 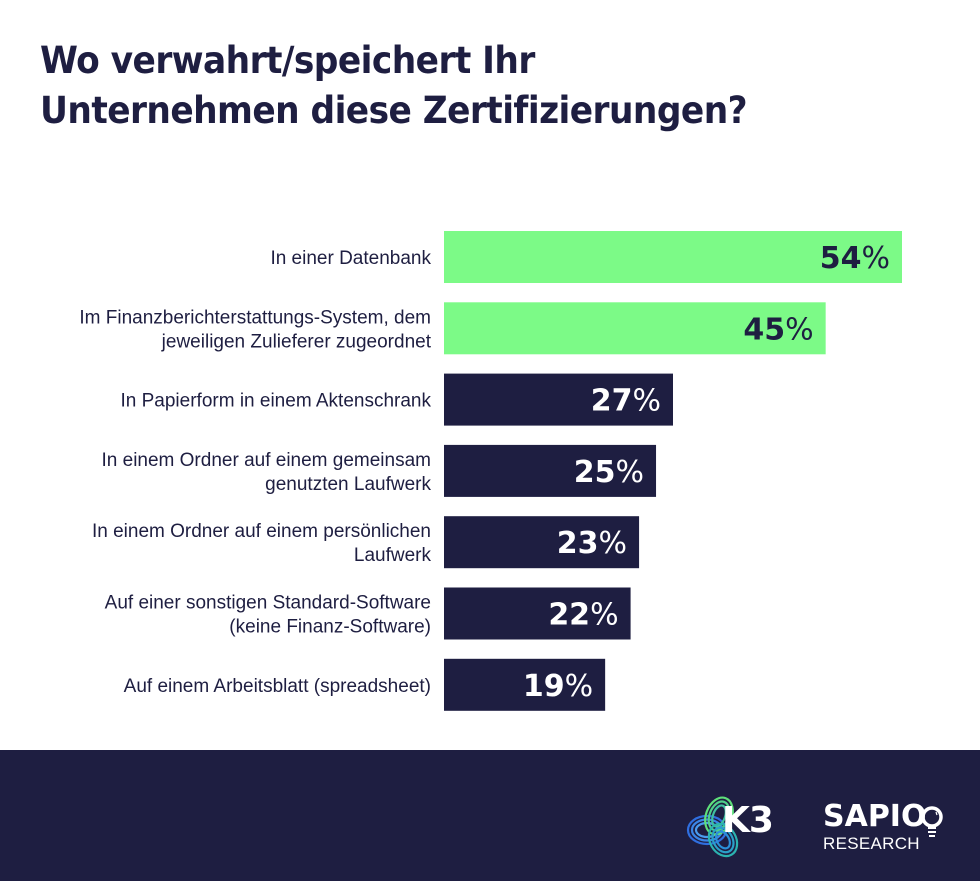 I want to click on data-label-3: 27%, so click(x=626, y=401).